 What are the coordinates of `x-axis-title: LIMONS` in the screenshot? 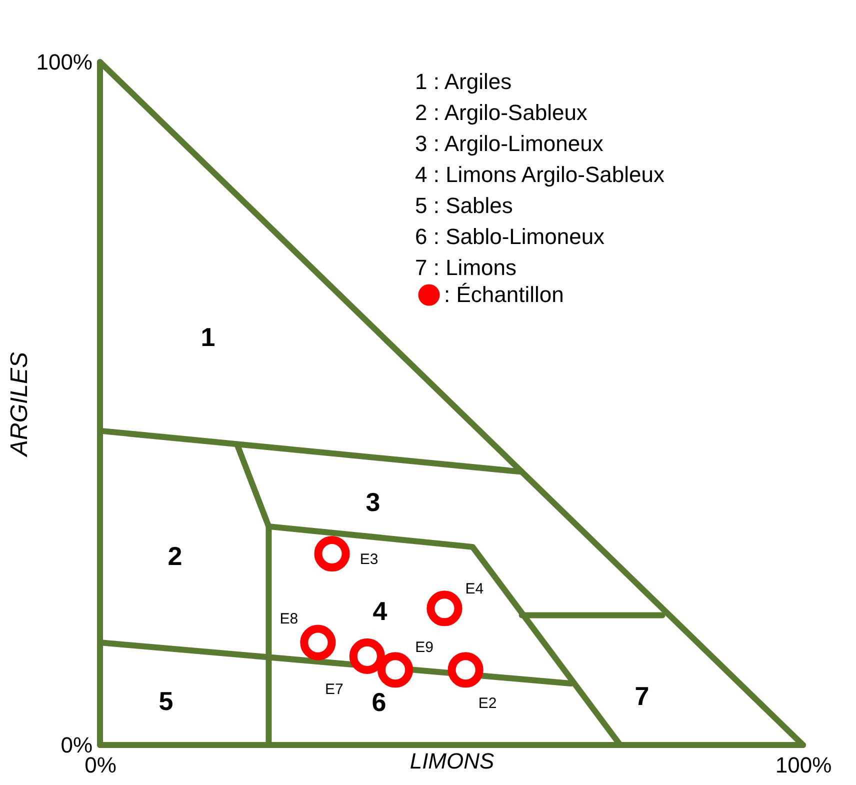 It's located at (452, 761).